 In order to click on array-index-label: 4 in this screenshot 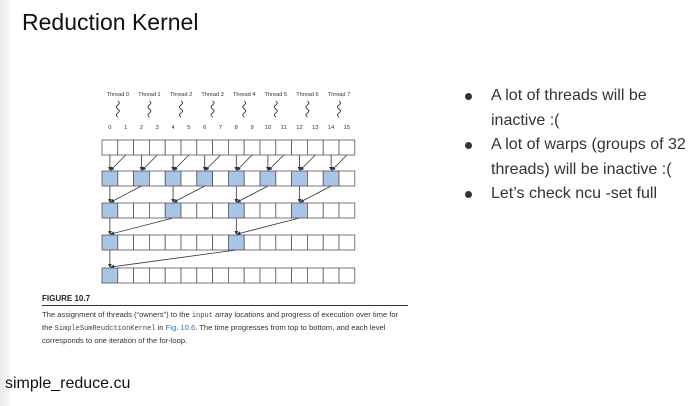, I will do `click(173, 128)`.